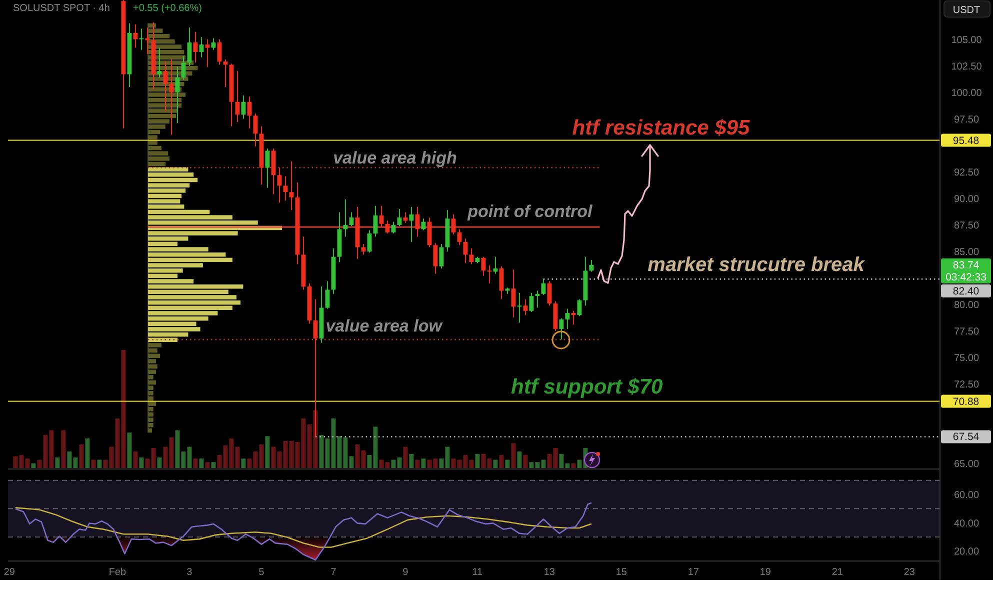  Describe the element at coordinates (967, 358) in the screenshot. I see `y-tick-label: 75.00` at that location.